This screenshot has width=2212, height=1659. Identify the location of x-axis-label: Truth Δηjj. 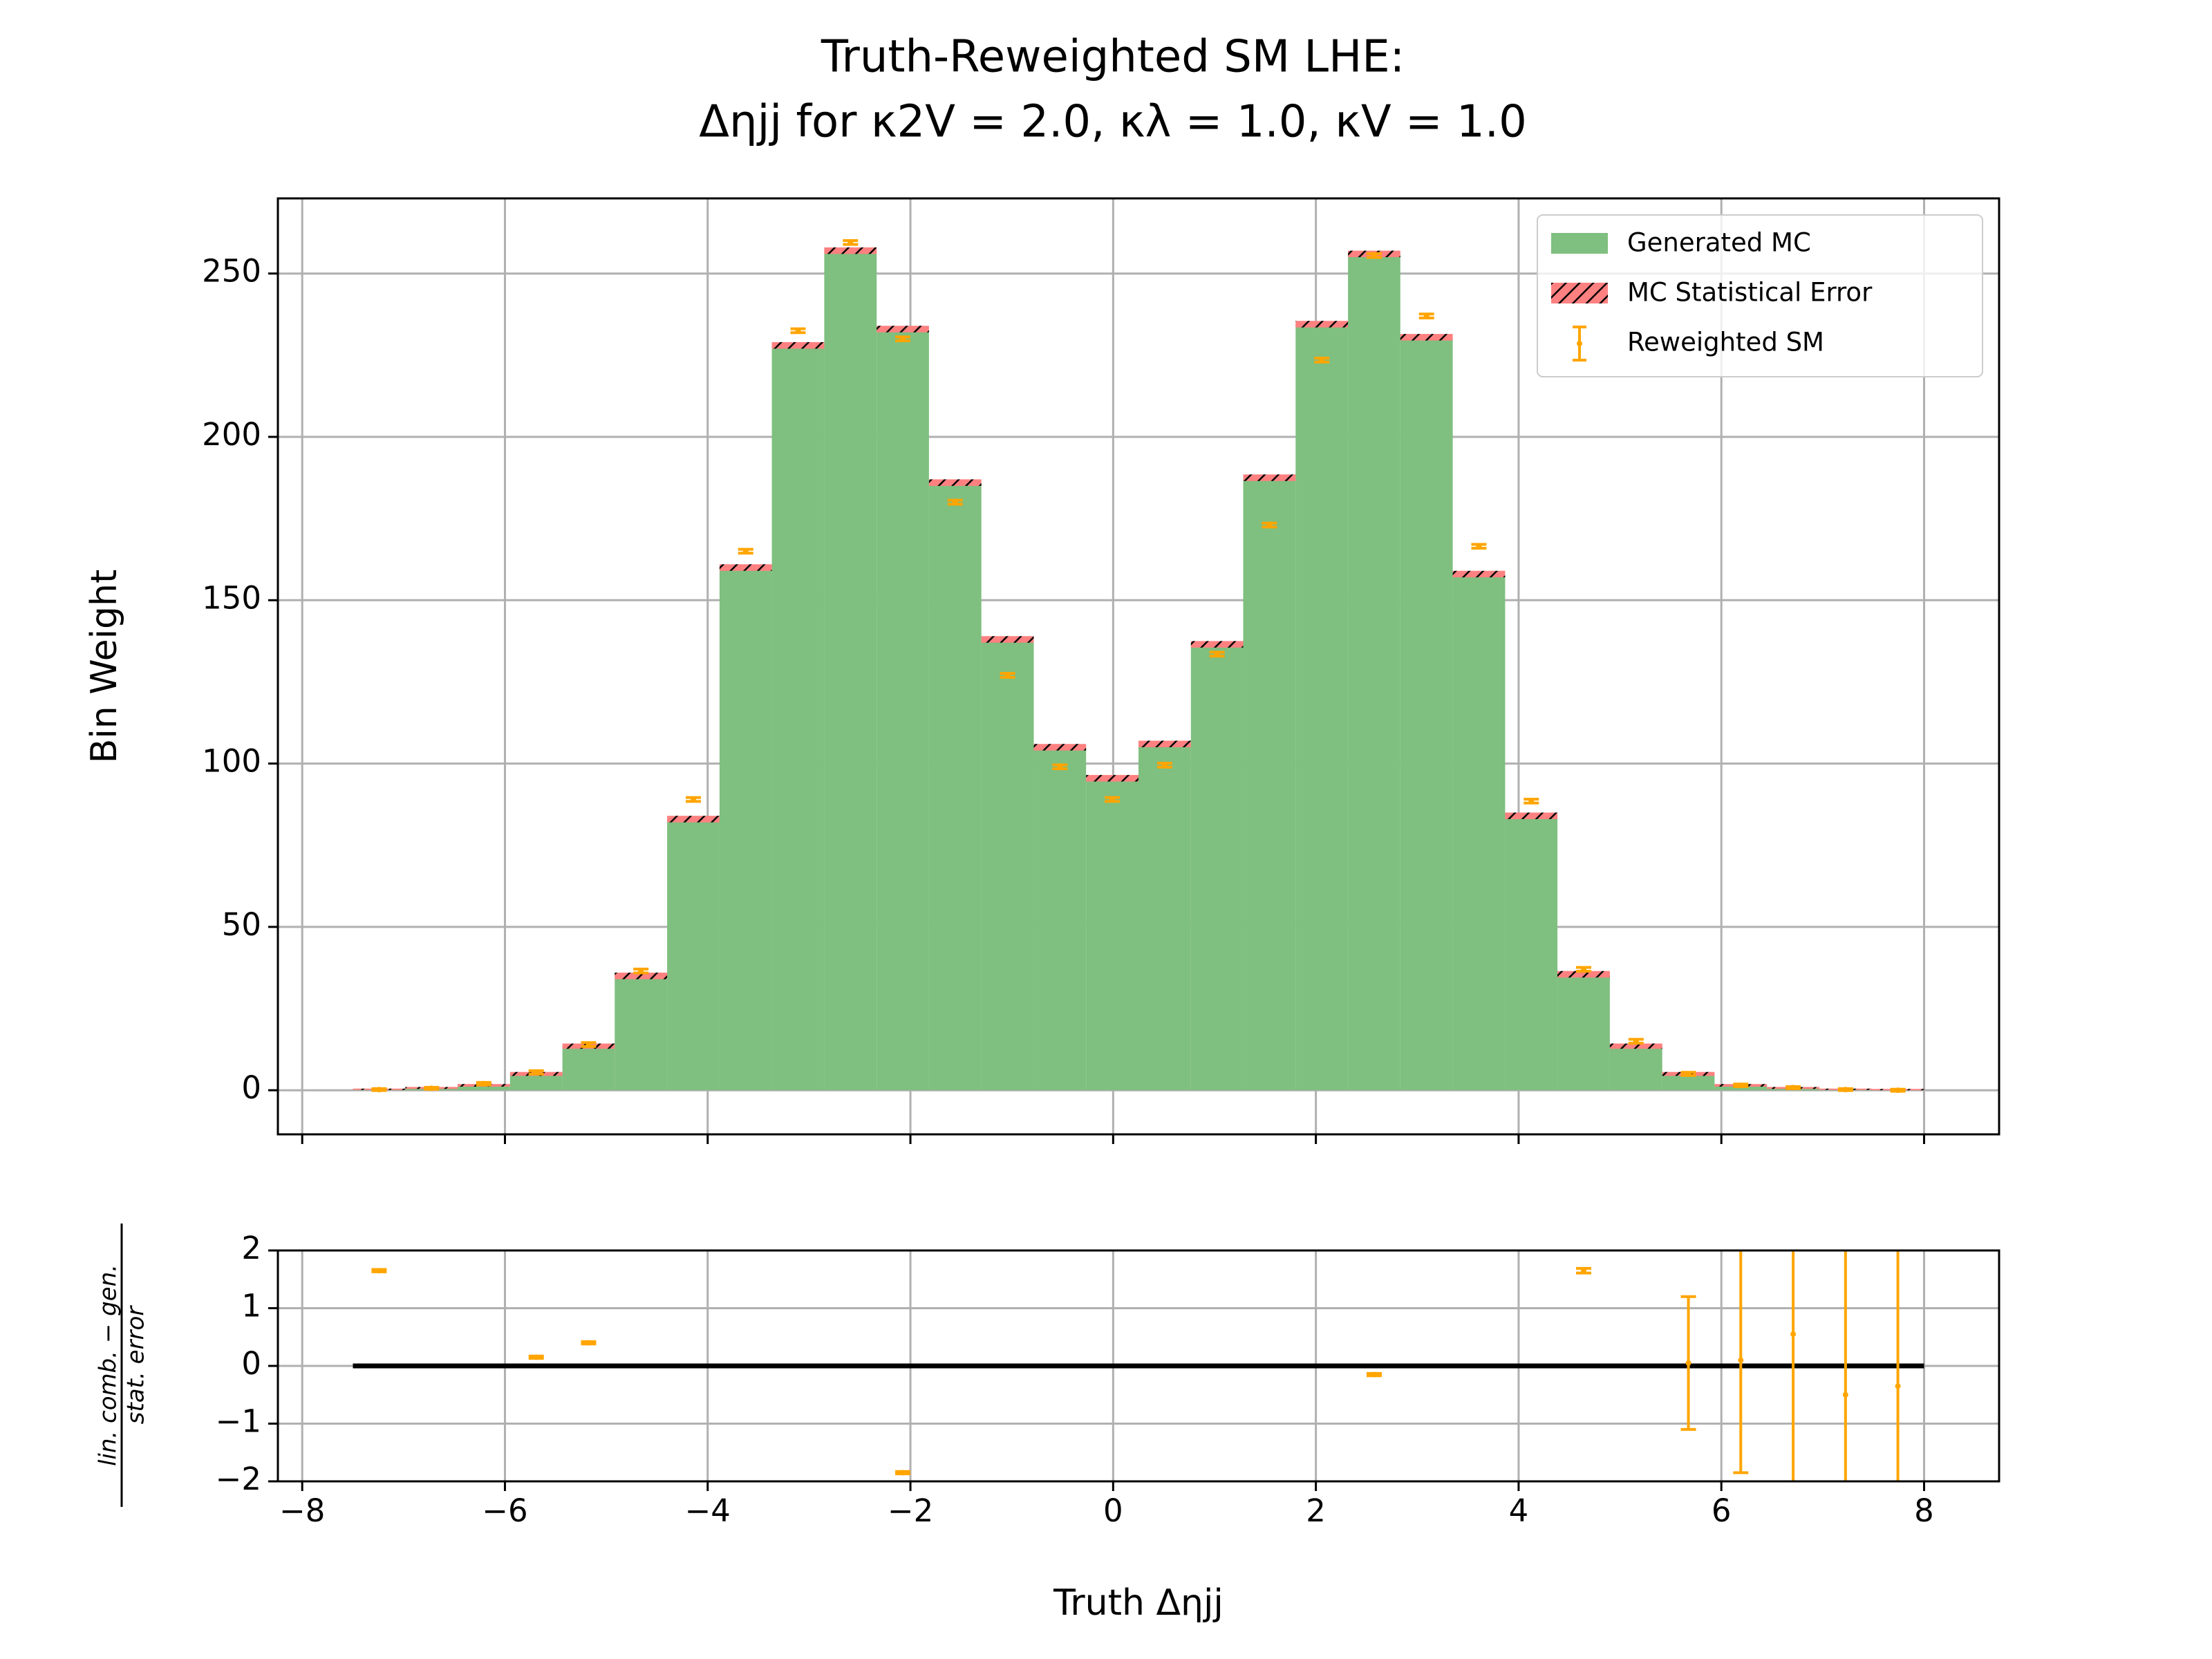
(1138, 1603).